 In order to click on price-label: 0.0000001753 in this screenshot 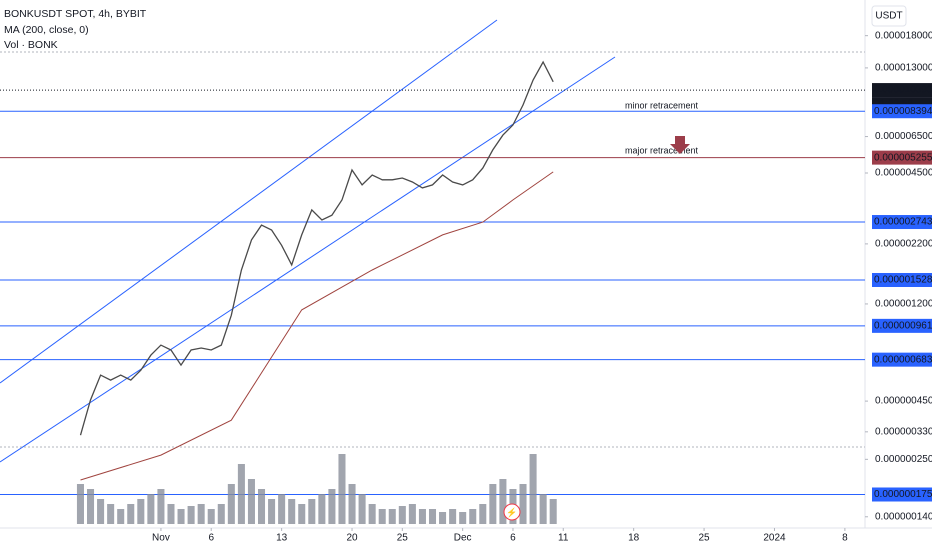, I will do `click(903, 494)`.